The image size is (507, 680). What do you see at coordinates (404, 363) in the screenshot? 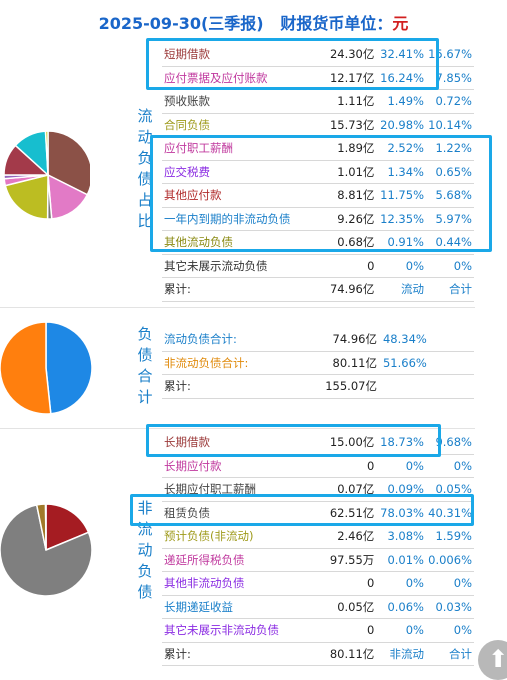
I see `row-pct-1: 51.66%` at bounding box center [404, 363].